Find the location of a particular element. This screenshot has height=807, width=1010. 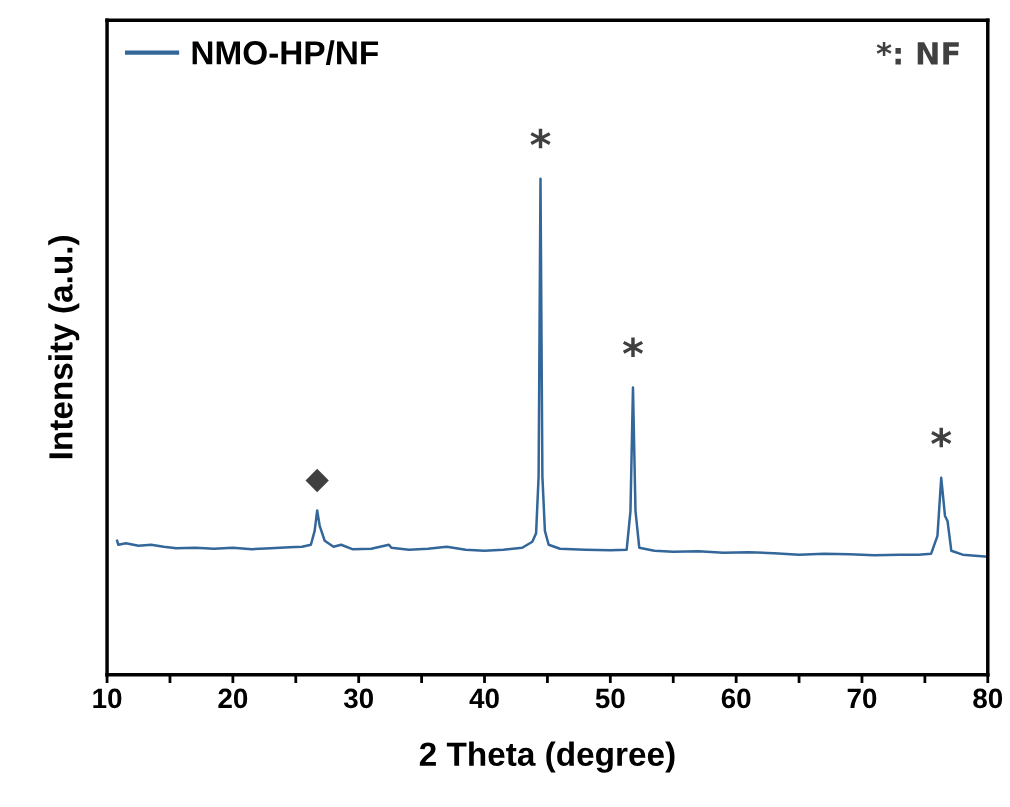

x-tick-label: 10 is located at coordinates (107, 698).